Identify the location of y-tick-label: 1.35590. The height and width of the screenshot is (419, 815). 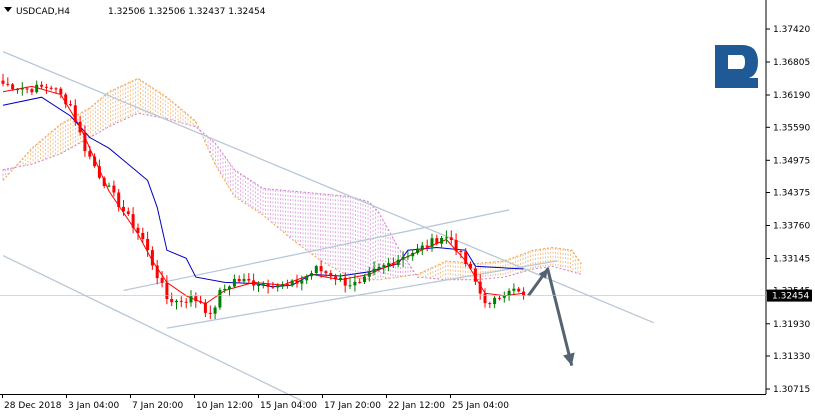
(791, 128).